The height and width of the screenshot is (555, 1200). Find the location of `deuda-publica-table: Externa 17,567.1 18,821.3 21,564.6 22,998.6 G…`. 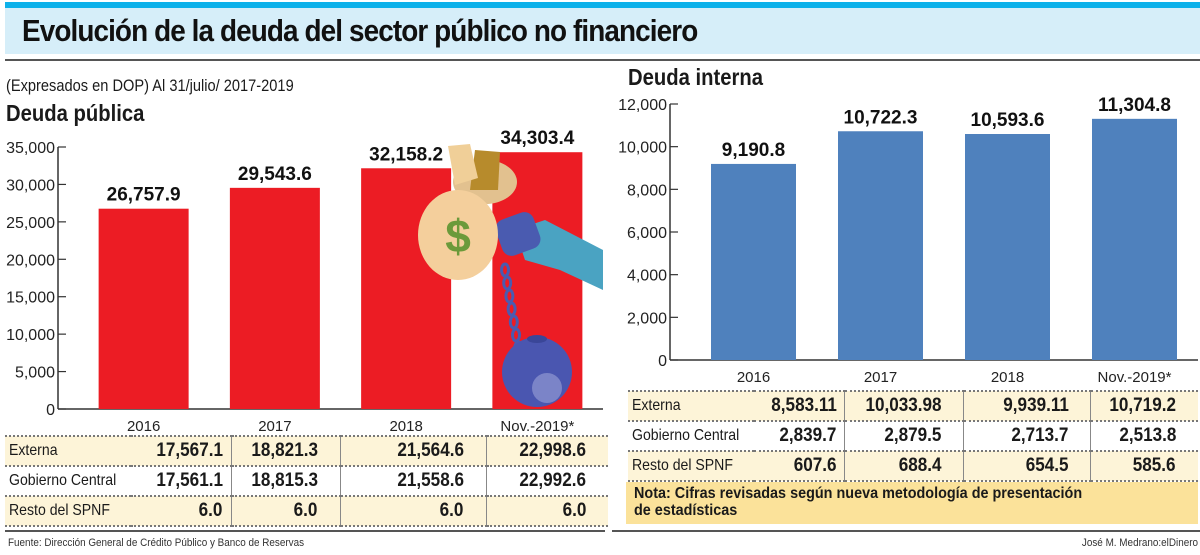

deuda-publica-table: Externa 17,567.1 18,821.3 21,564.6 22,998.6 G… is located at coordinates (306, 481).